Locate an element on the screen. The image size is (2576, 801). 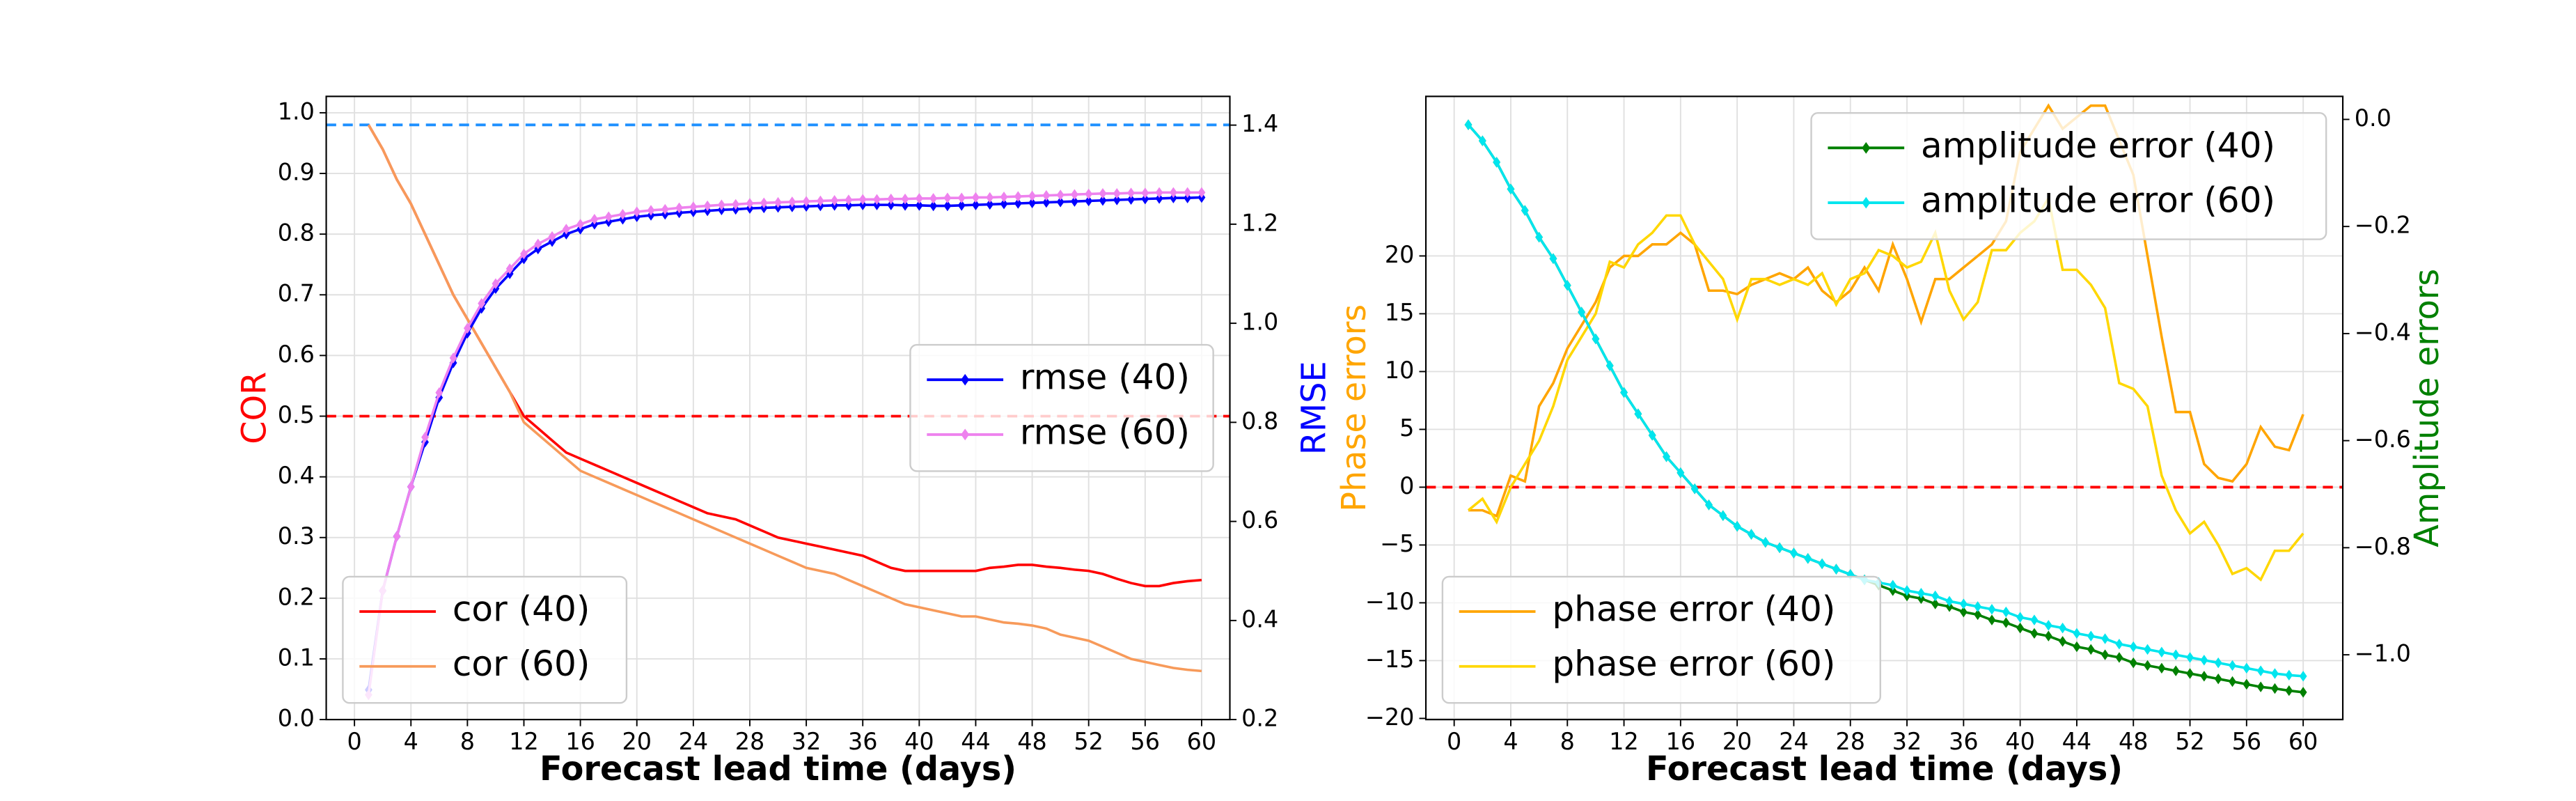
x-tick-label: 20 is located at coordinates (637, 741).